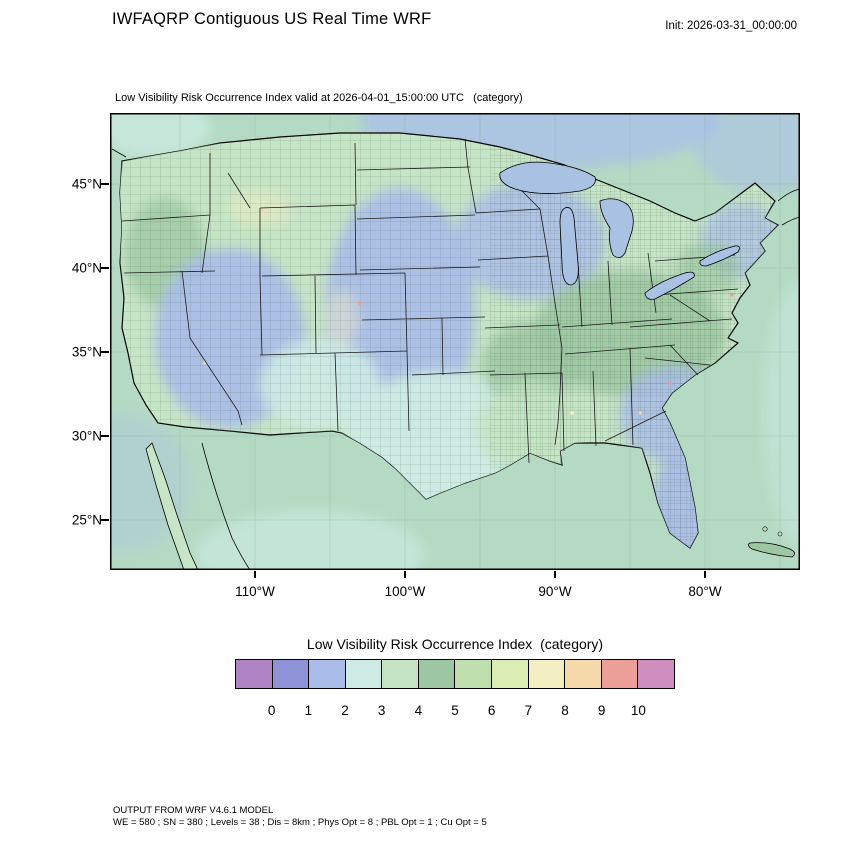 The width and height of the screenshot is (850, 850). Describe the element at coordinates (705, 591) in the screenshot. I see `lon-label-80w: 80°W` at that location.